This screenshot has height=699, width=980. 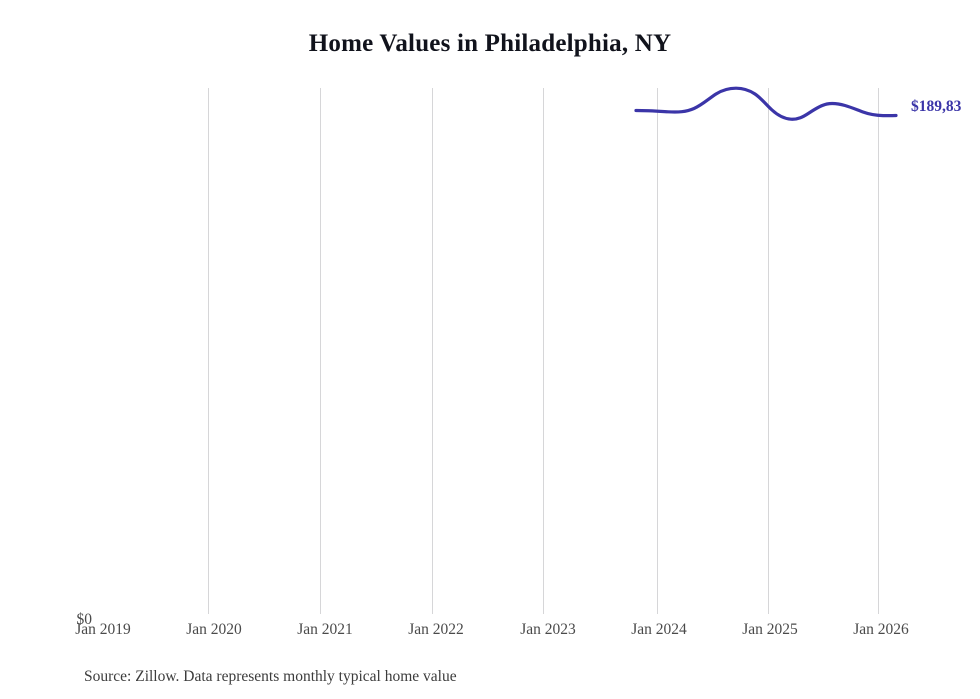 What do you see at coordinates (208, 351) in the screenshot?
I see `gridline-jan-2020` at bounding box center [208, 351].